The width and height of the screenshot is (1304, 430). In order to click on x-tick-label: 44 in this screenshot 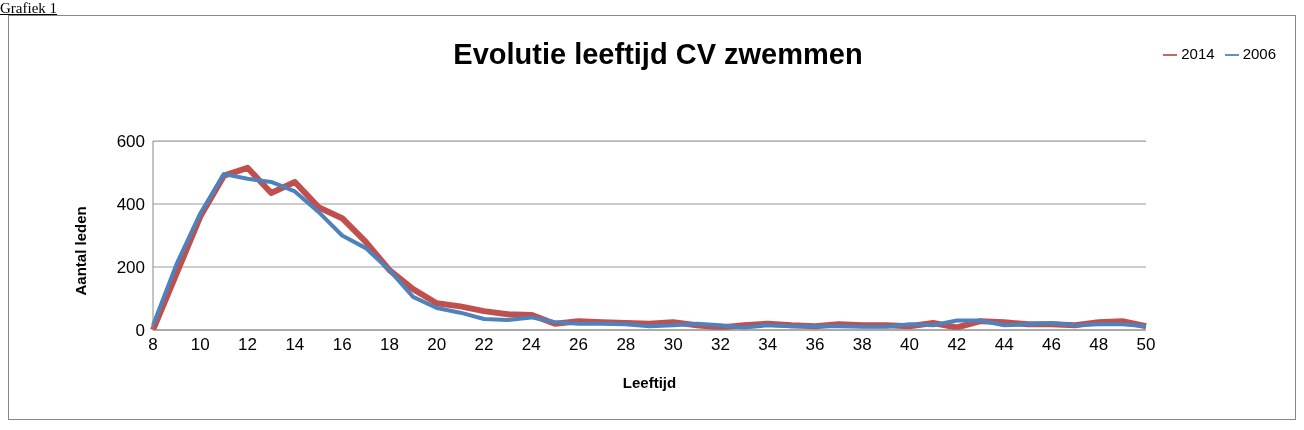, I will do `click(1004, 345)`.